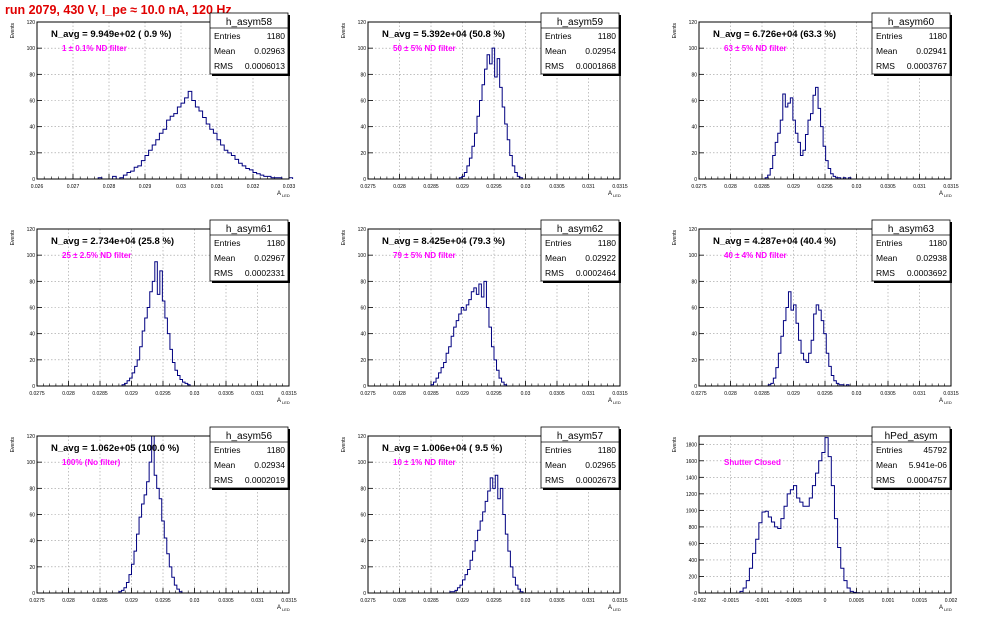  What do you see at coordinates (112, 241) in the screenshot?
I see `n-avg-label: N_avg = 2.734e+04 (25.8 %)` at bounding box center [112, 241].